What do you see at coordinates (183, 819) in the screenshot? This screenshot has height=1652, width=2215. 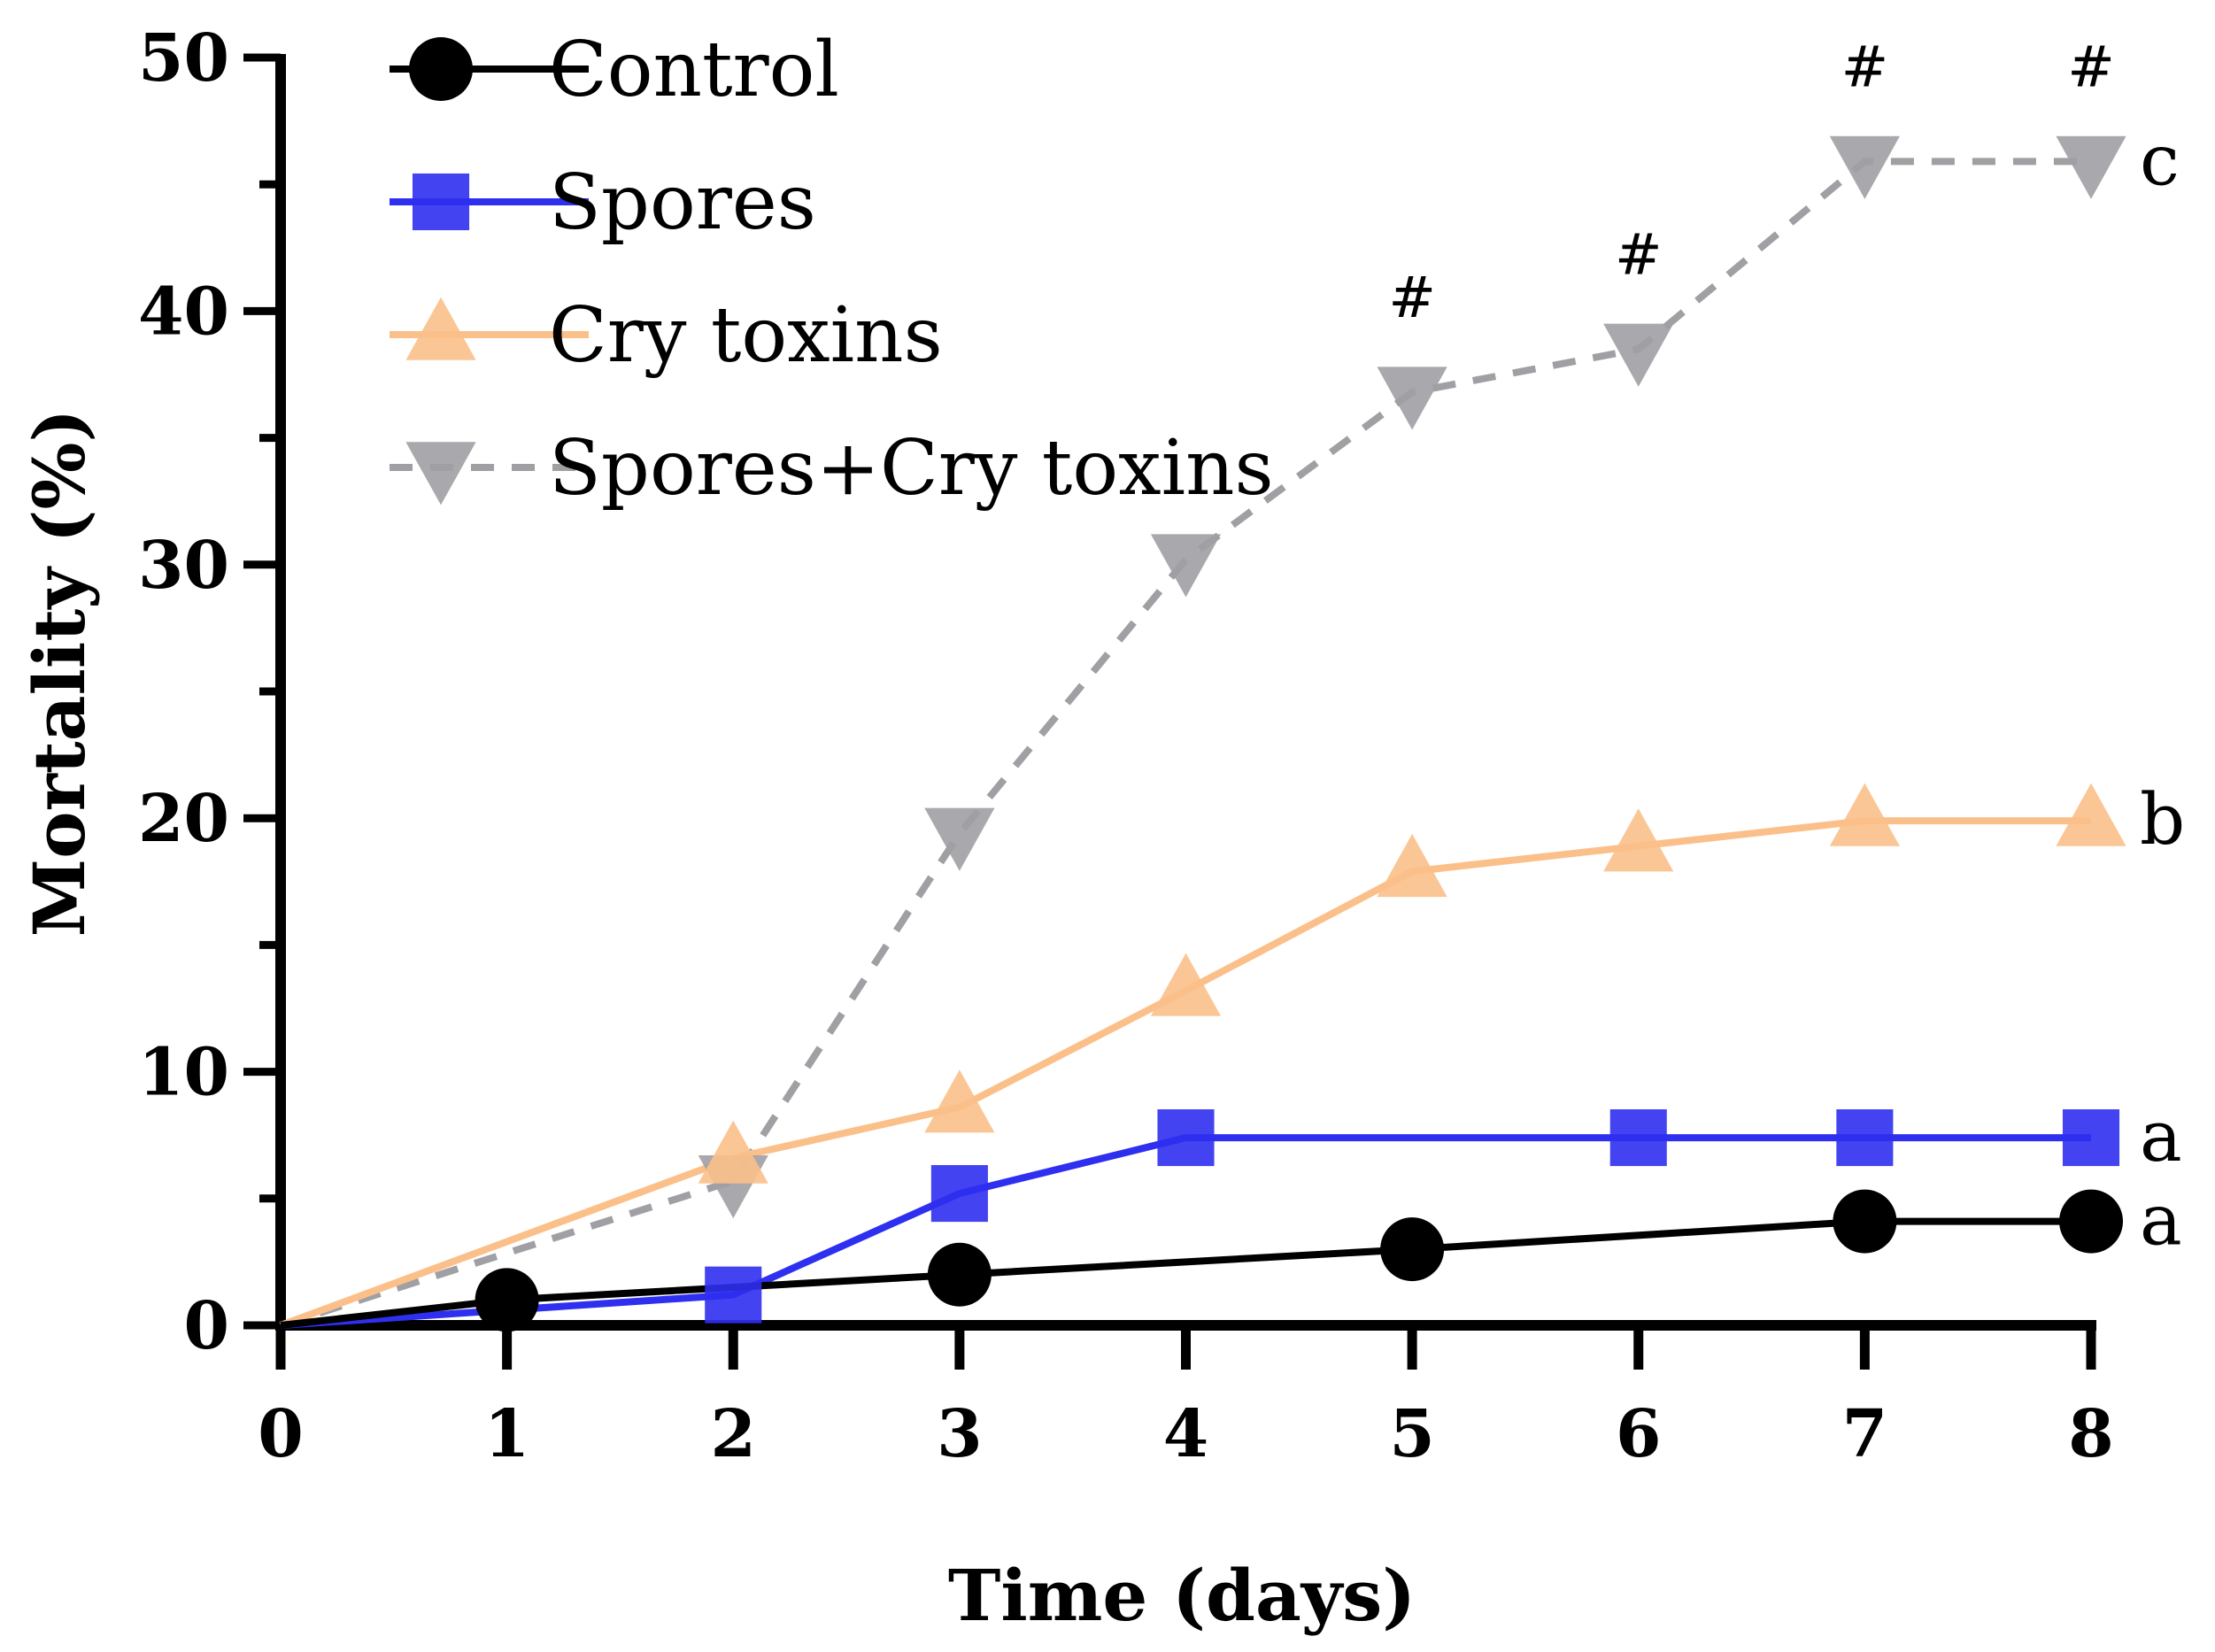 I see `y-tick-label: 20` at bounding box center [183, 819].